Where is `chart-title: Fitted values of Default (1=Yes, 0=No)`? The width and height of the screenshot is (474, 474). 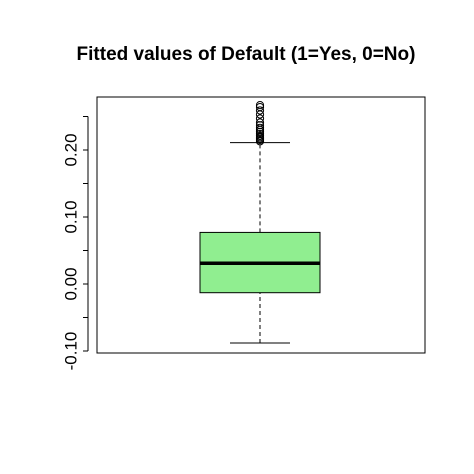
chart-title: Fitted values of Default (1=Yes, 0=No) is located at coordinates (246, 54).